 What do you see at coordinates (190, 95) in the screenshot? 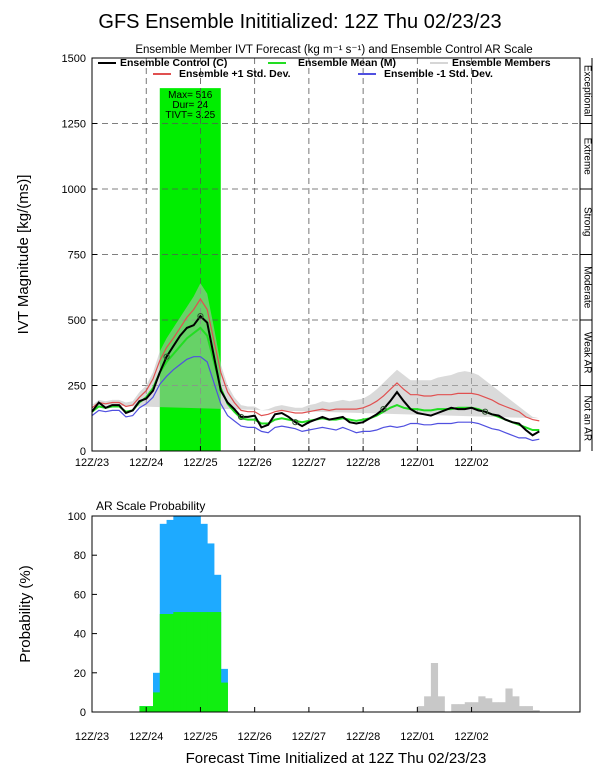
I see `ar-event-max: Max= 516` at bounding box center [190, 95].